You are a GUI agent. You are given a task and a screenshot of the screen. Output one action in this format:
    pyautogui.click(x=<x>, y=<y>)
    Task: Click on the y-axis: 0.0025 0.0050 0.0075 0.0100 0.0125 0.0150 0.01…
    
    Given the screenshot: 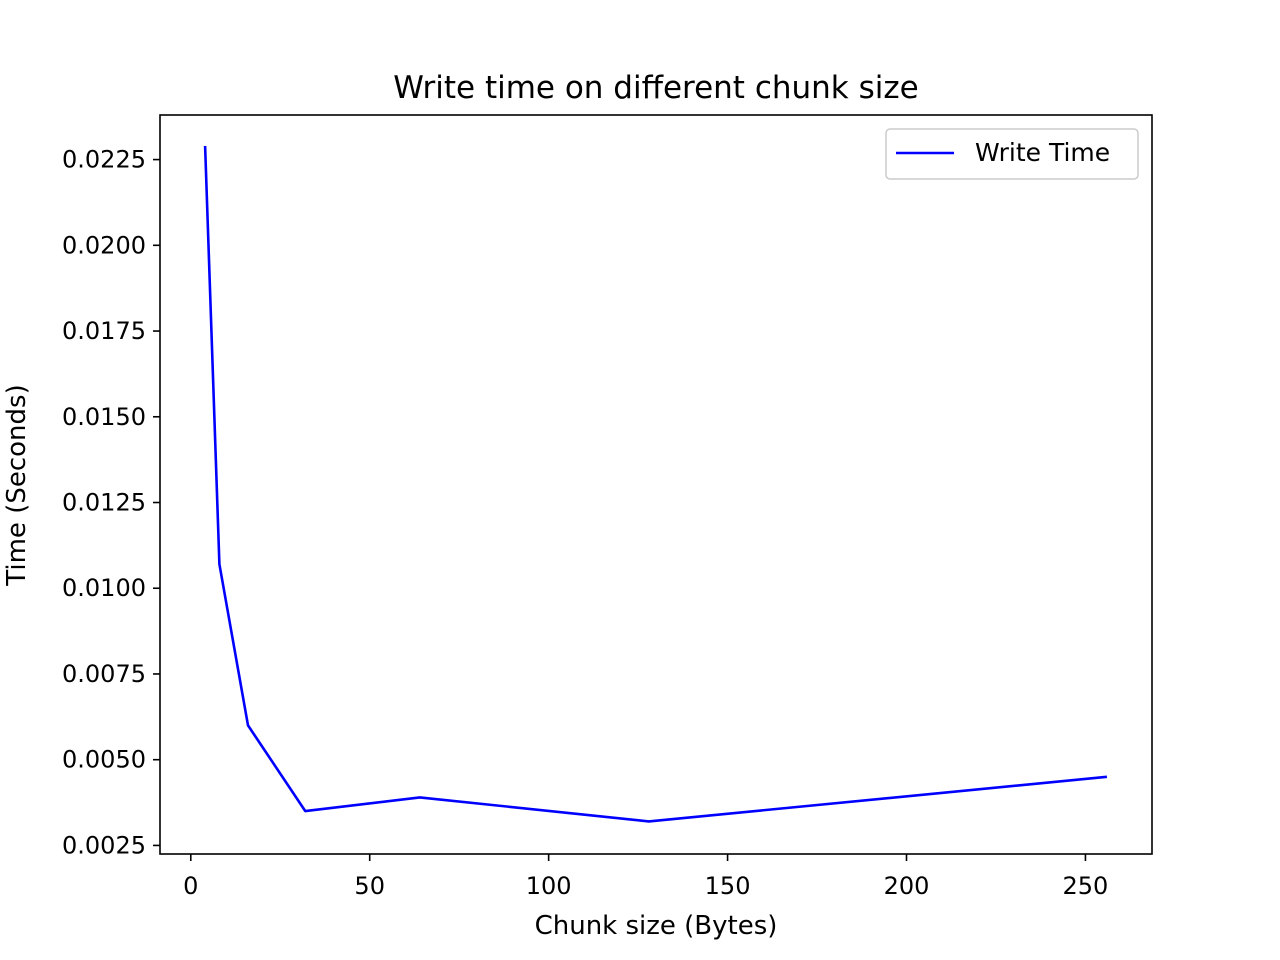 What is the action you would take?
    pyautogui.click(x=111, y=502)
    